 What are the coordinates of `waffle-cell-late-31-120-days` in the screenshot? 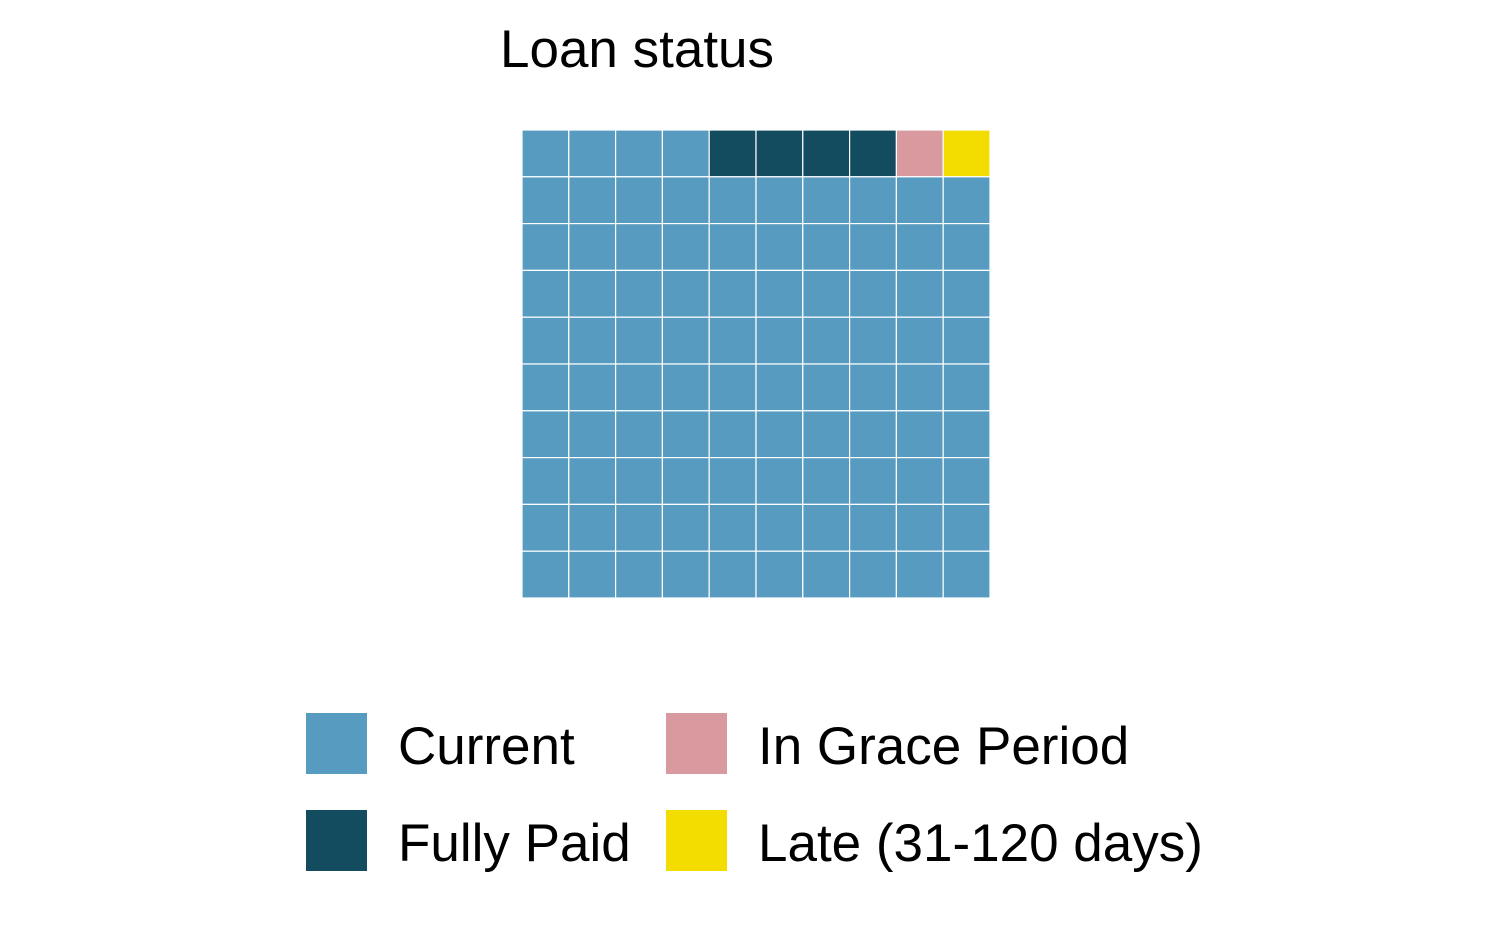 It's located at (966, 153).